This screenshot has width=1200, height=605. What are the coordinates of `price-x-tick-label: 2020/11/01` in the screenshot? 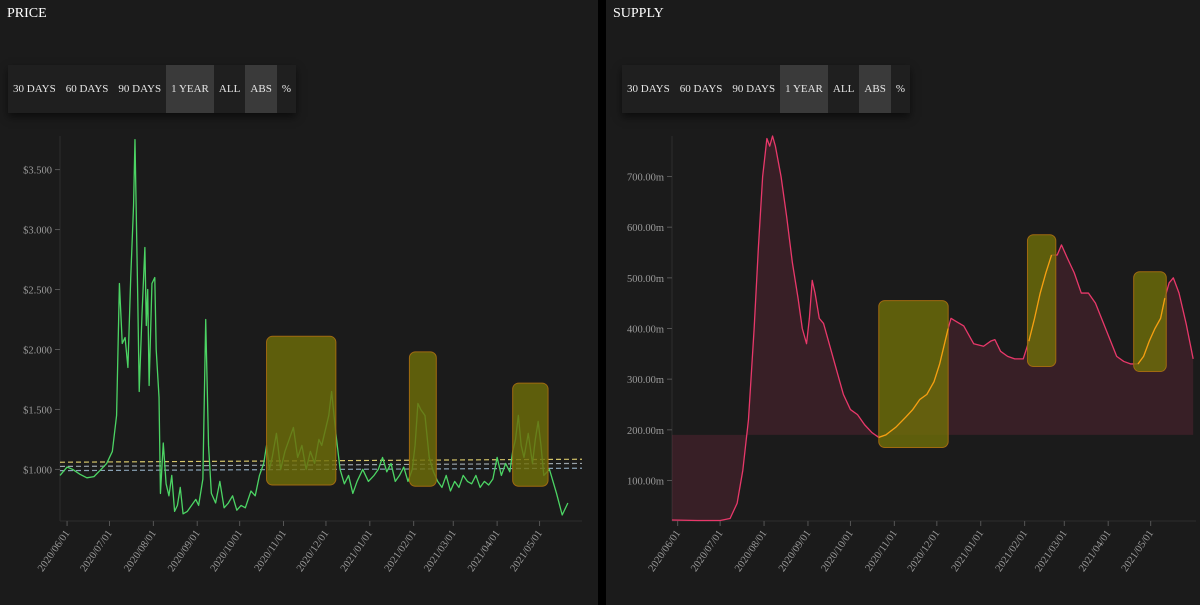 It's located at (271, 550).